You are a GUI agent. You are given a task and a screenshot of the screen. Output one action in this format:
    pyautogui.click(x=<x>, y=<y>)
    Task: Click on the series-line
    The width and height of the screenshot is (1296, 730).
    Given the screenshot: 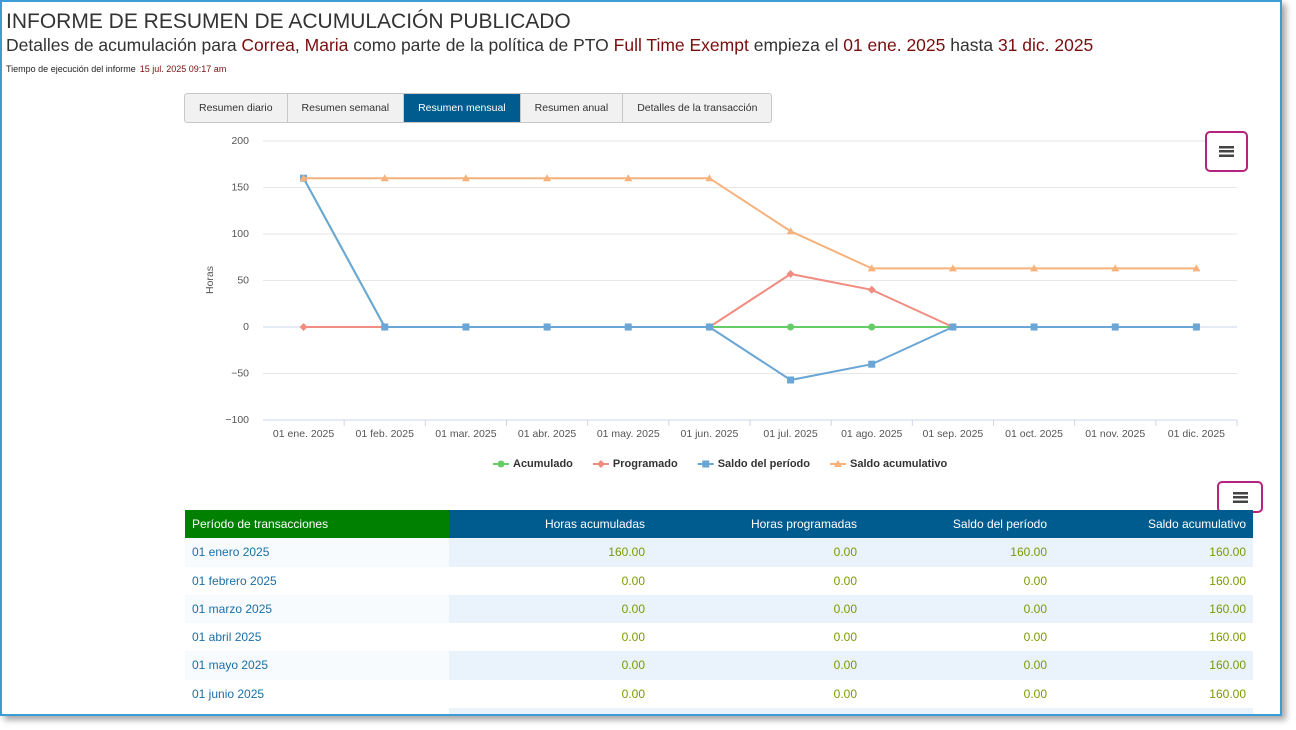 What is the action you would take?
    pyautogui.click(x=750, y=300)
    